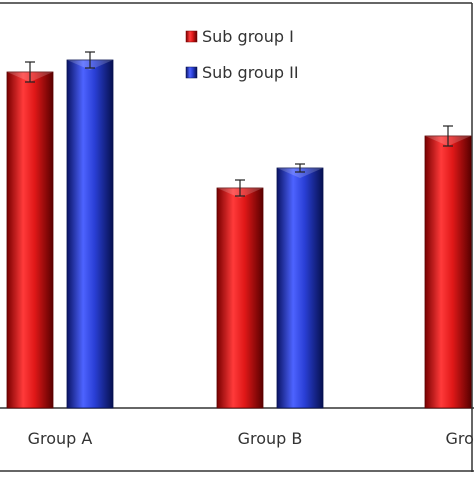  Describe the element at coordinates (242, 54) in the screenshot. I see `legend: Sub group I Sub group II` at that location.